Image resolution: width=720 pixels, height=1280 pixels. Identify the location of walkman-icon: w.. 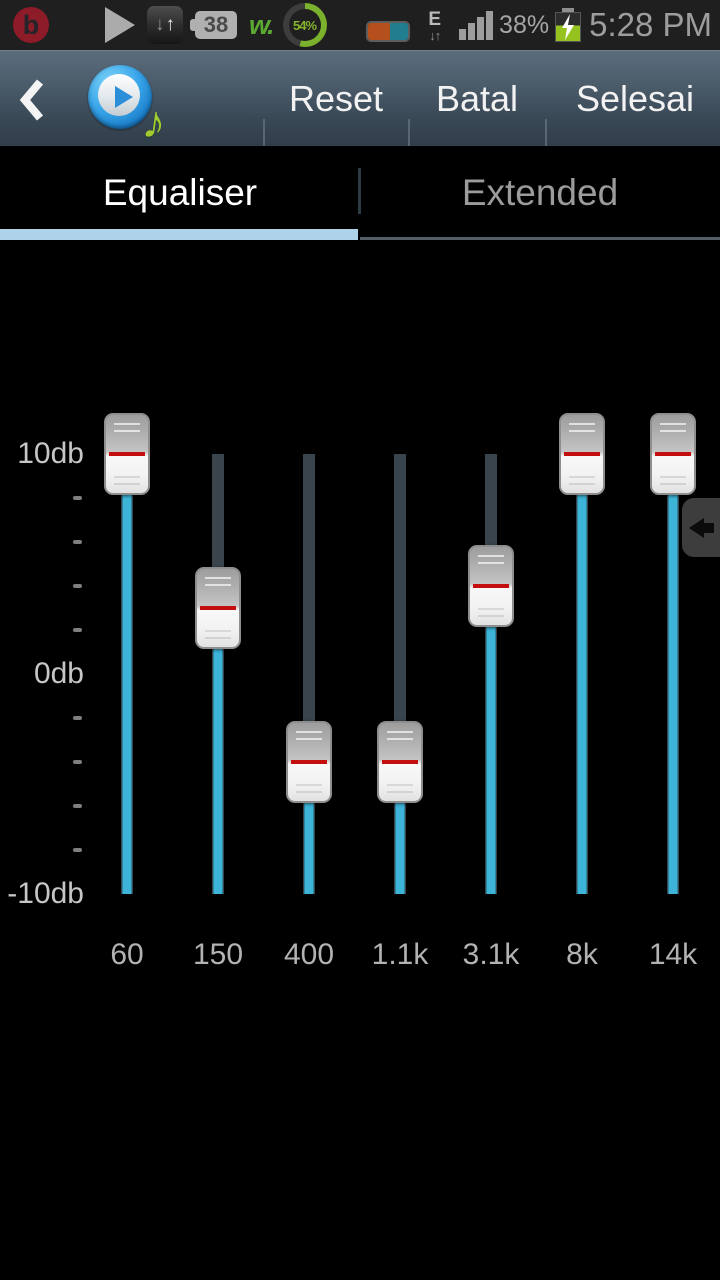
(261, 24).